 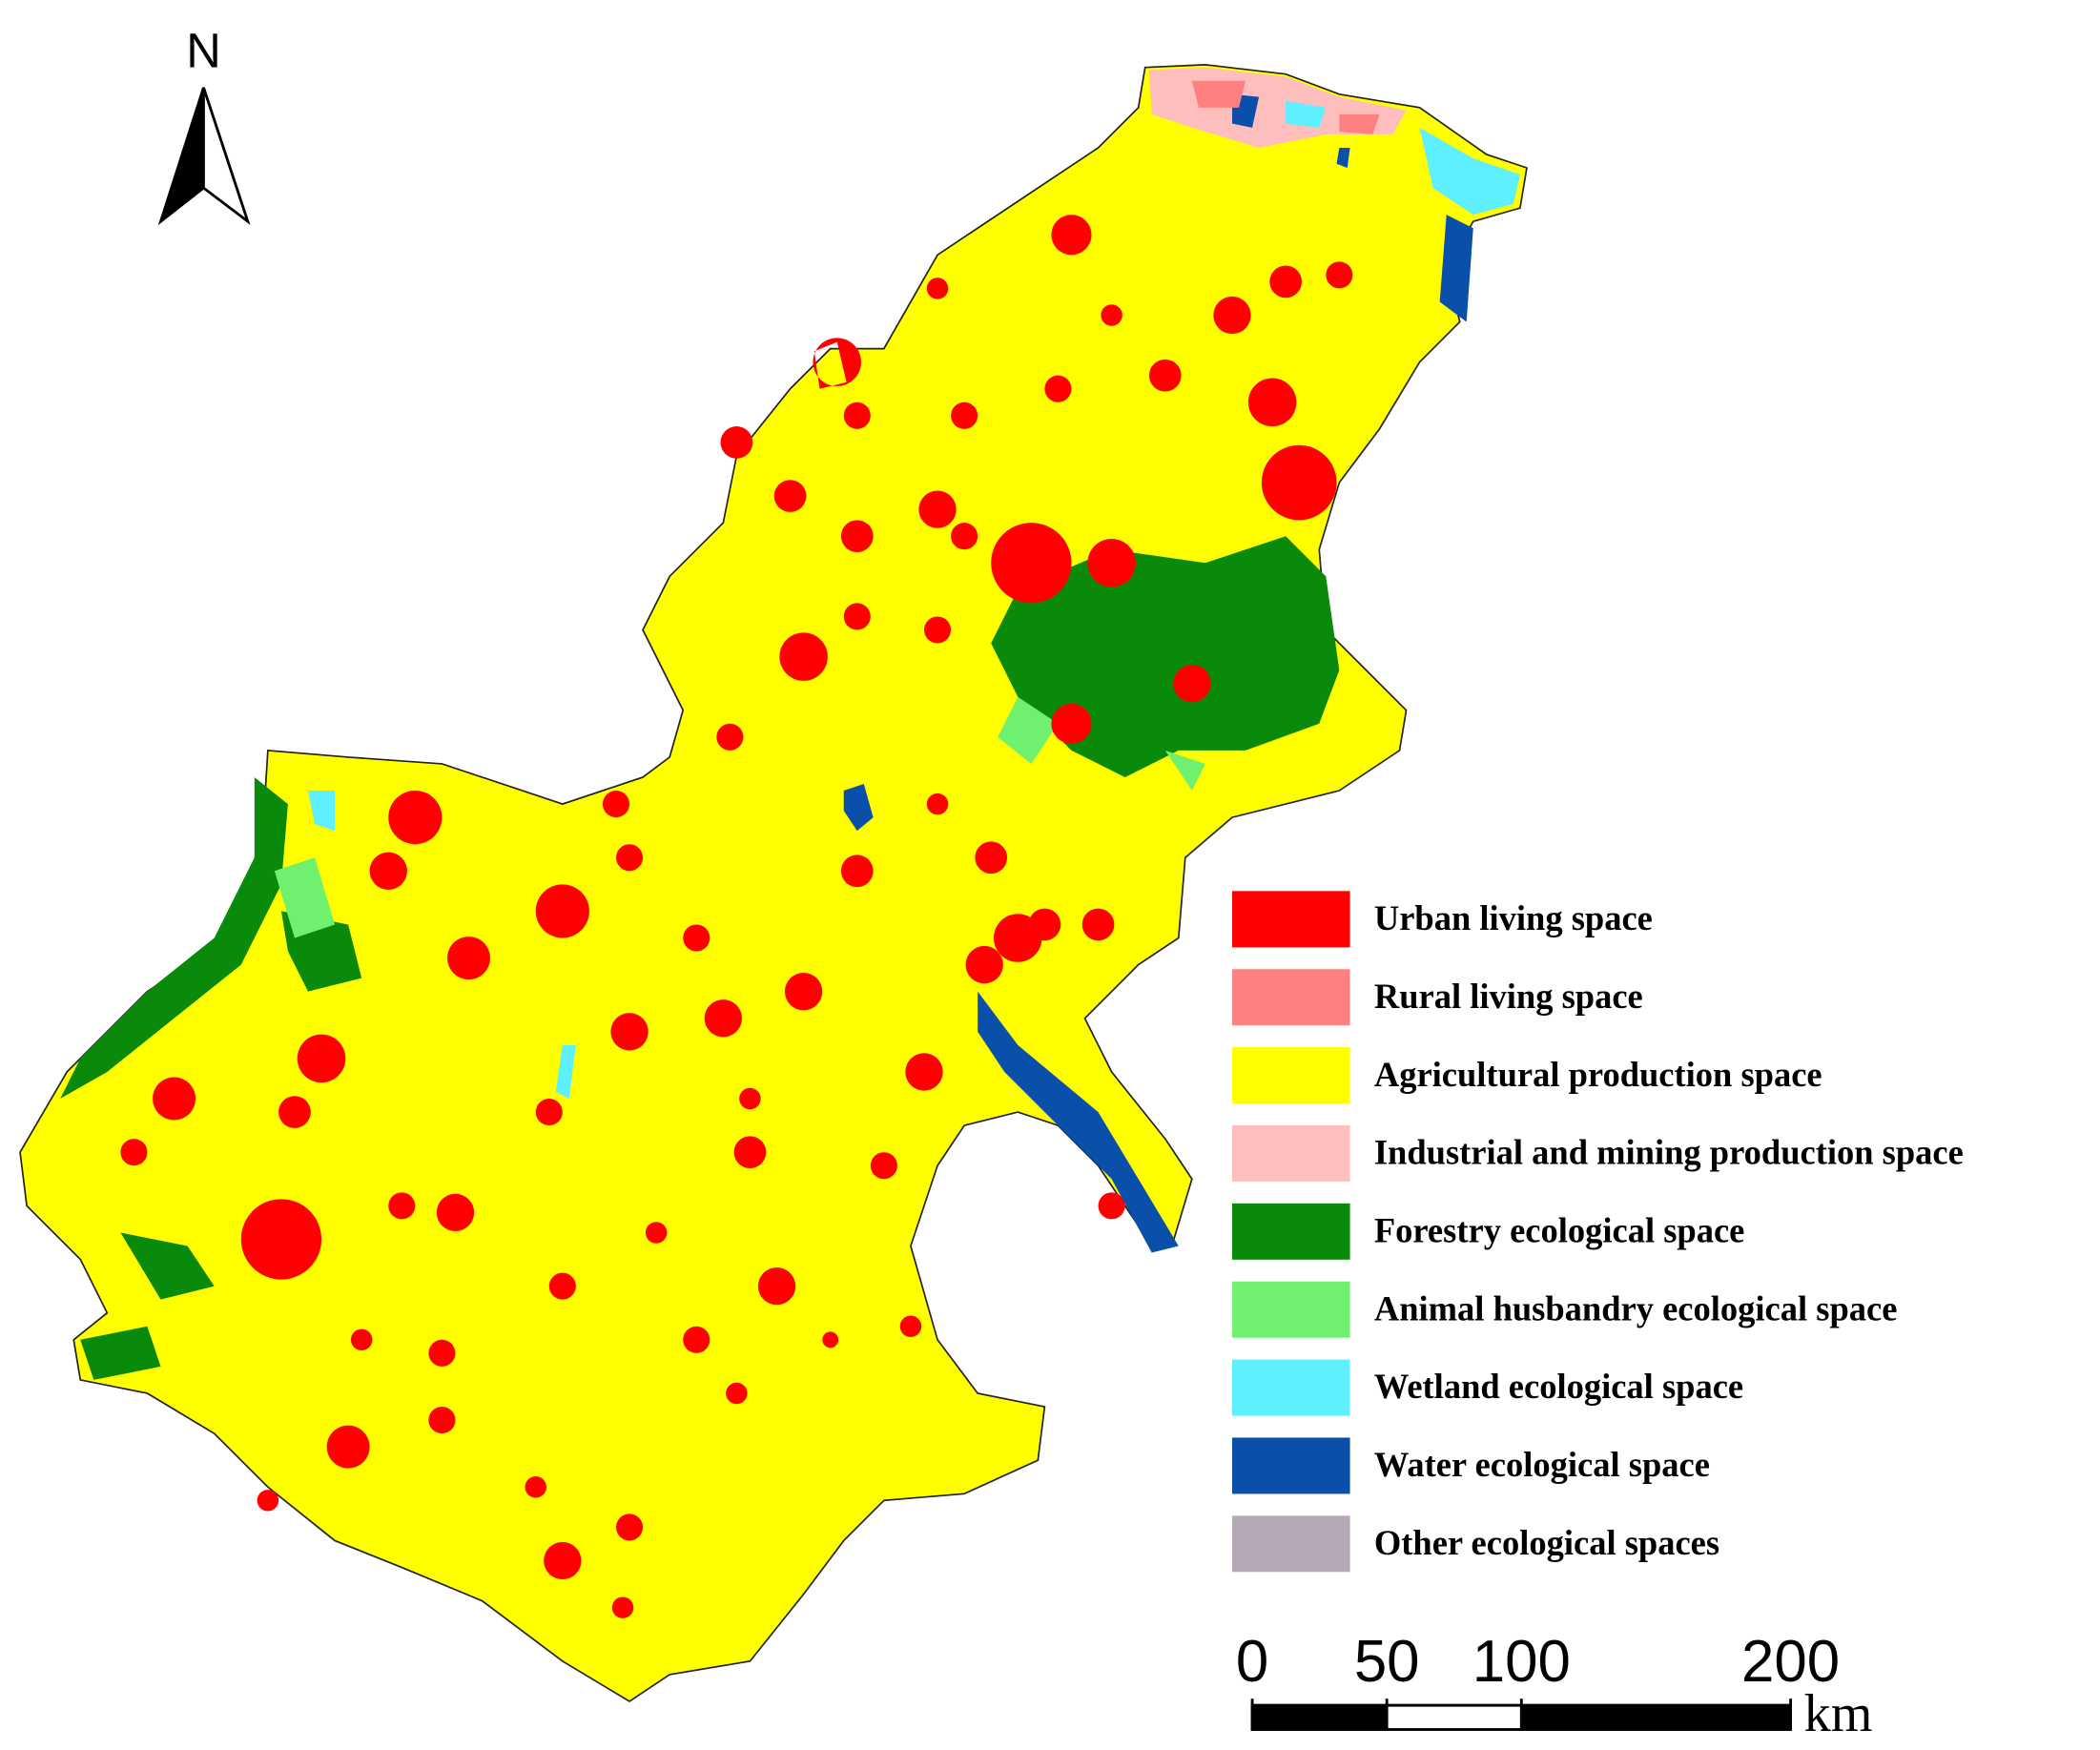 What do you see at coordinates (203, 51) in the screenshot?
I see `north-label: N` at bounding box center [203, 51].